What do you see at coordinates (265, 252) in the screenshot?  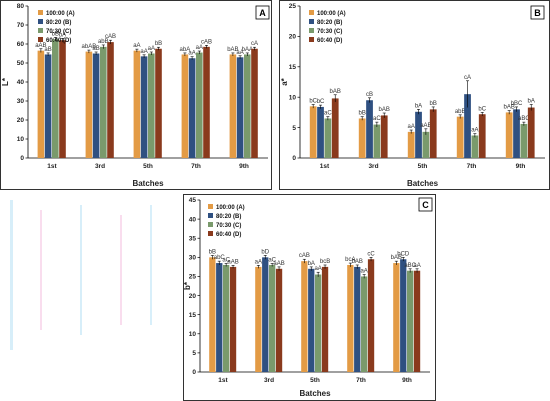 I see `significance-label: bD` at bounding box center [265, 252].